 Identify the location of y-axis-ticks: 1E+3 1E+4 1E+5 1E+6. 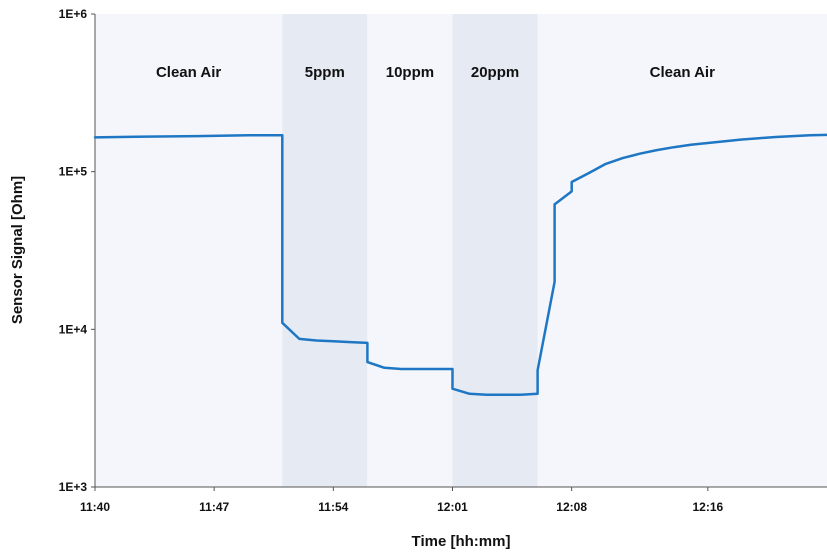
(77, 250).